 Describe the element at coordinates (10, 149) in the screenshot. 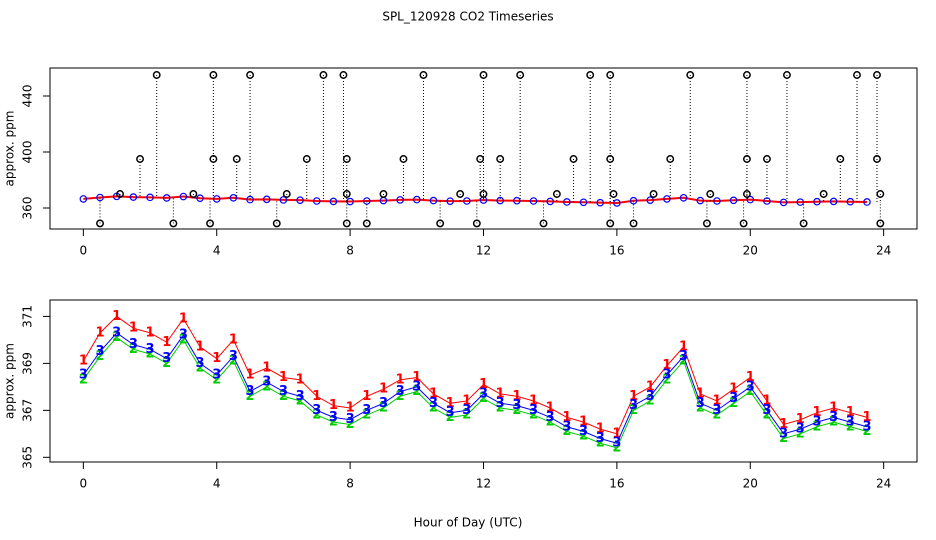

I see `y-axis-label: approx. ppm` at that location.